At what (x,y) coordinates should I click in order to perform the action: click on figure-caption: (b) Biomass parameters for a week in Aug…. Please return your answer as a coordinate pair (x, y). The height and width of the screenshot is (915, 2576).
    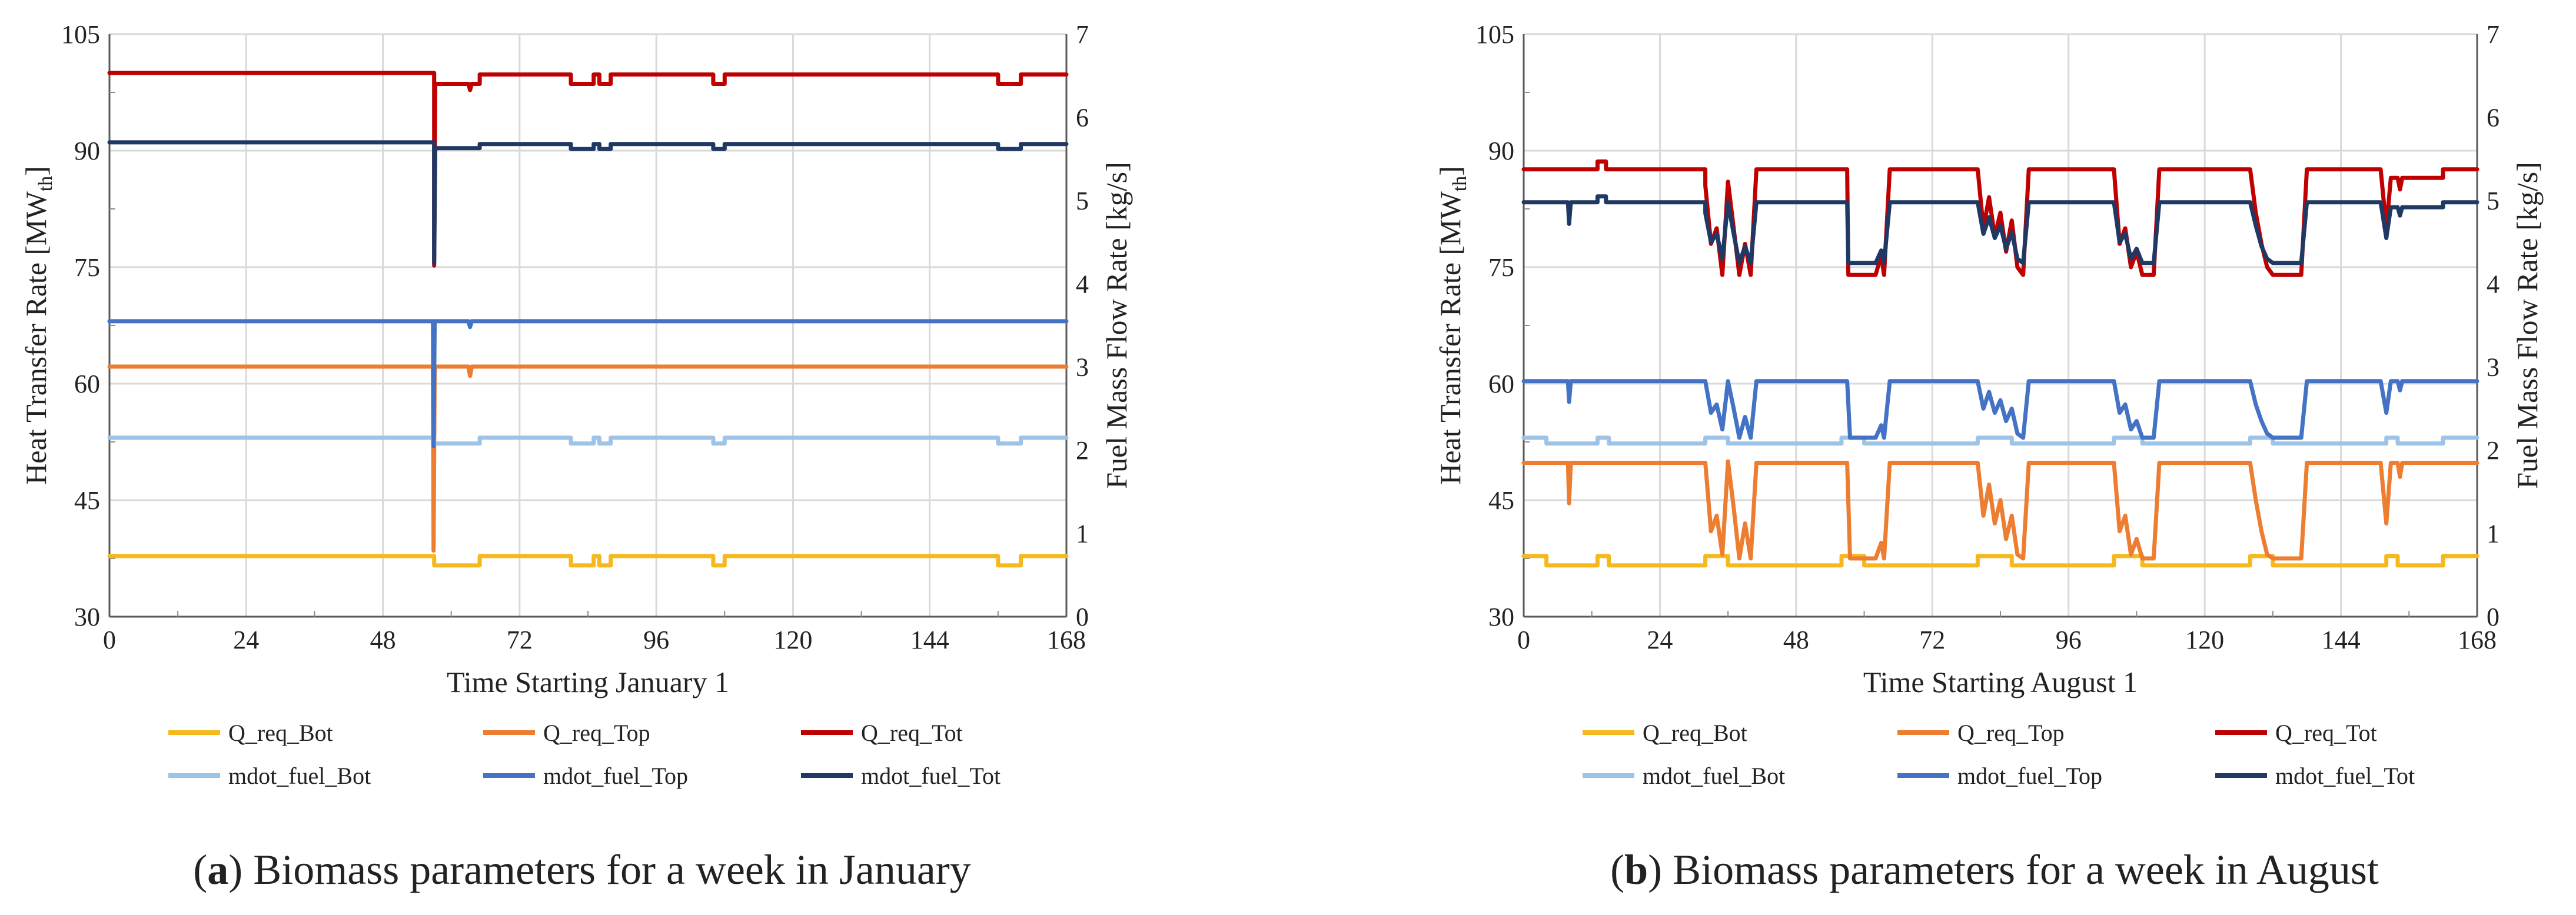
    Looking at the image, I should click on (1994, 870).